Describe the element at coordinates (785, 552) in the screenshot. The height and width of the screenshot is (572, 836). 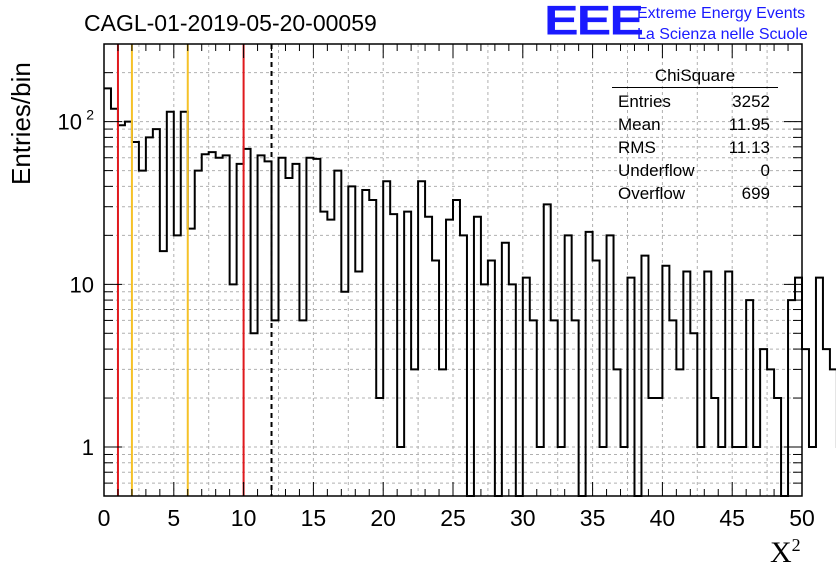
I see `x-axis-label: X2` at that location.